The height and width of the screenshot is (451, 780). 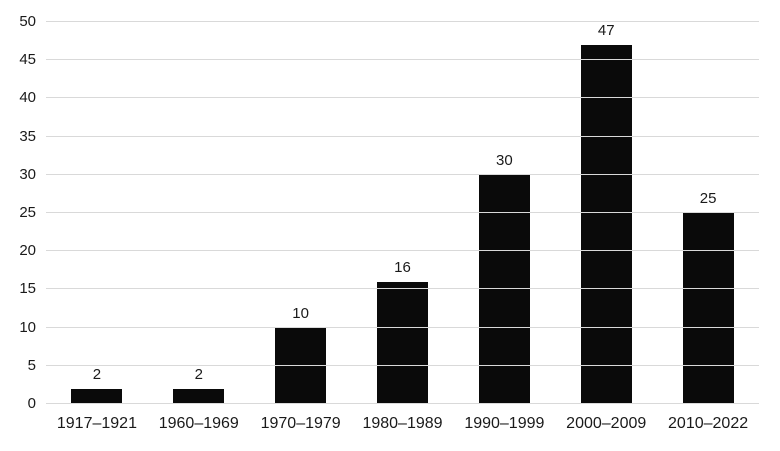 I want to click on y-tick-label-35: 35, so click(x=27, y=136).